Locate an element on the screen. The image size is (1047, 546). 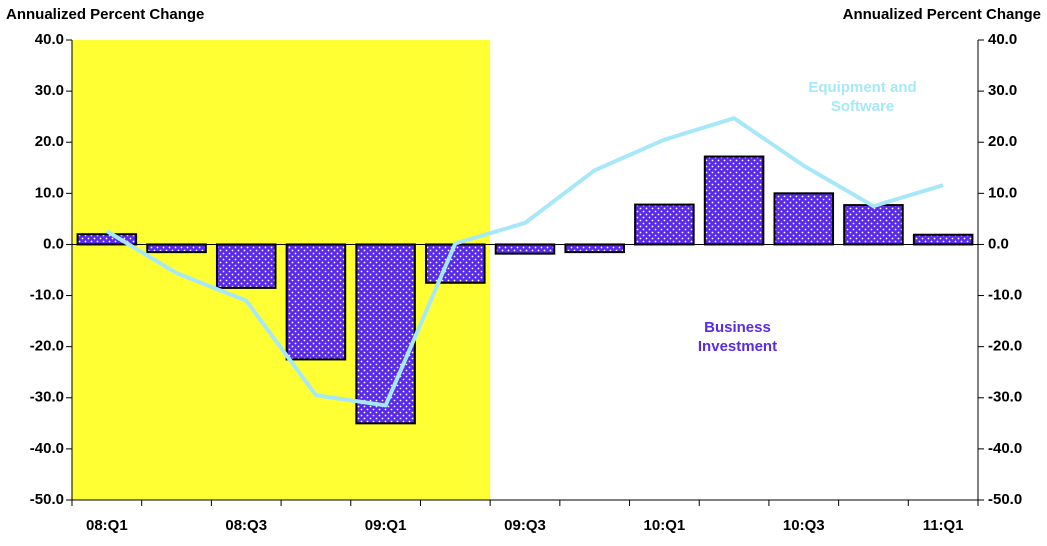
y2-tick-label: 20.0 is located at coordinates (1002, 141).